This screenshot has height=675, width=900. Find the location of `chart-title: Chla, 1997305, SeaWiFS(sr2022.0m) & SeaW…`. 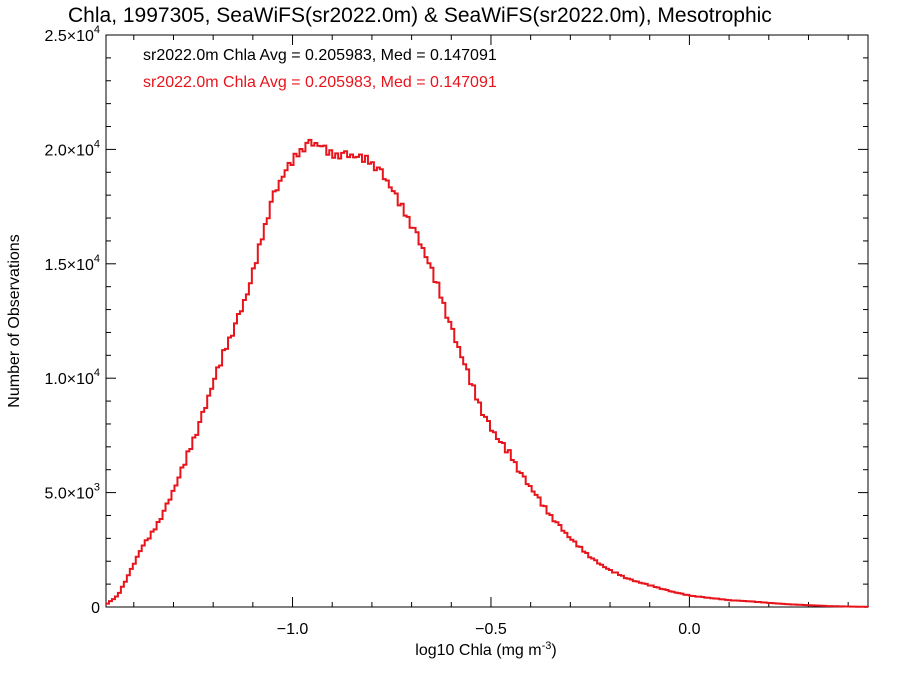

chart-title: Chla, 1997305, SeaWiFS(sr2022.0m) & SeaW… is located at coordinates (420, 15).